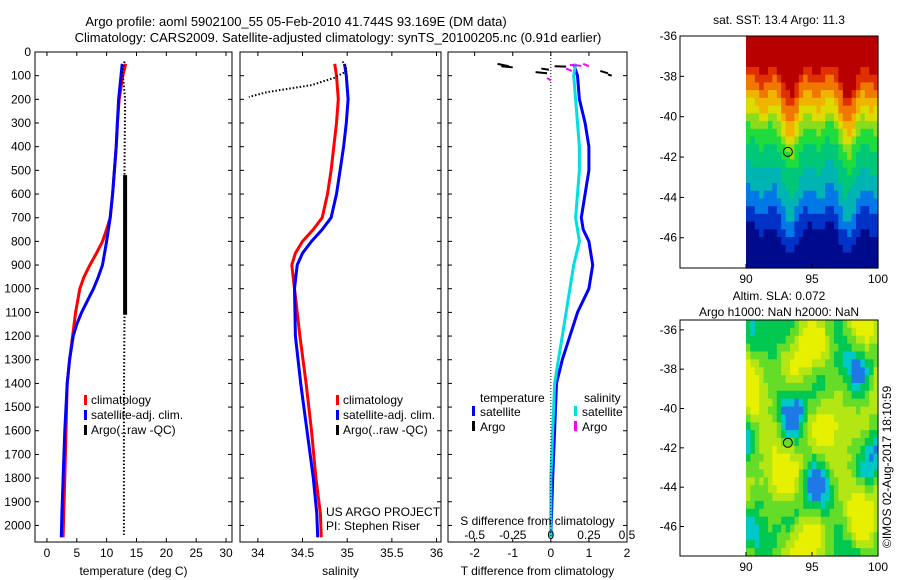 The height and width of the screenshot is (580, 900). Describe the element at coordinates (76, 553) in the screenshot. I see `temperature-xtick-label: 5` at that location.